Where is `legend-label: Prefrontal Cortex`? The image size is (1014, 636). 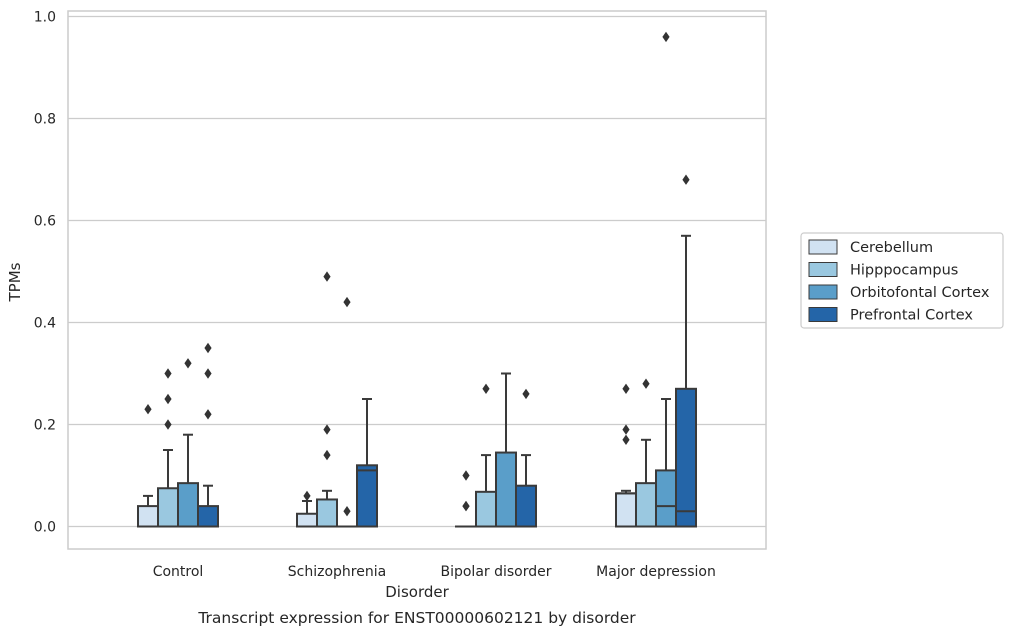 legend-label: Prefrontal Cortex is located at coordinates (911, 316).